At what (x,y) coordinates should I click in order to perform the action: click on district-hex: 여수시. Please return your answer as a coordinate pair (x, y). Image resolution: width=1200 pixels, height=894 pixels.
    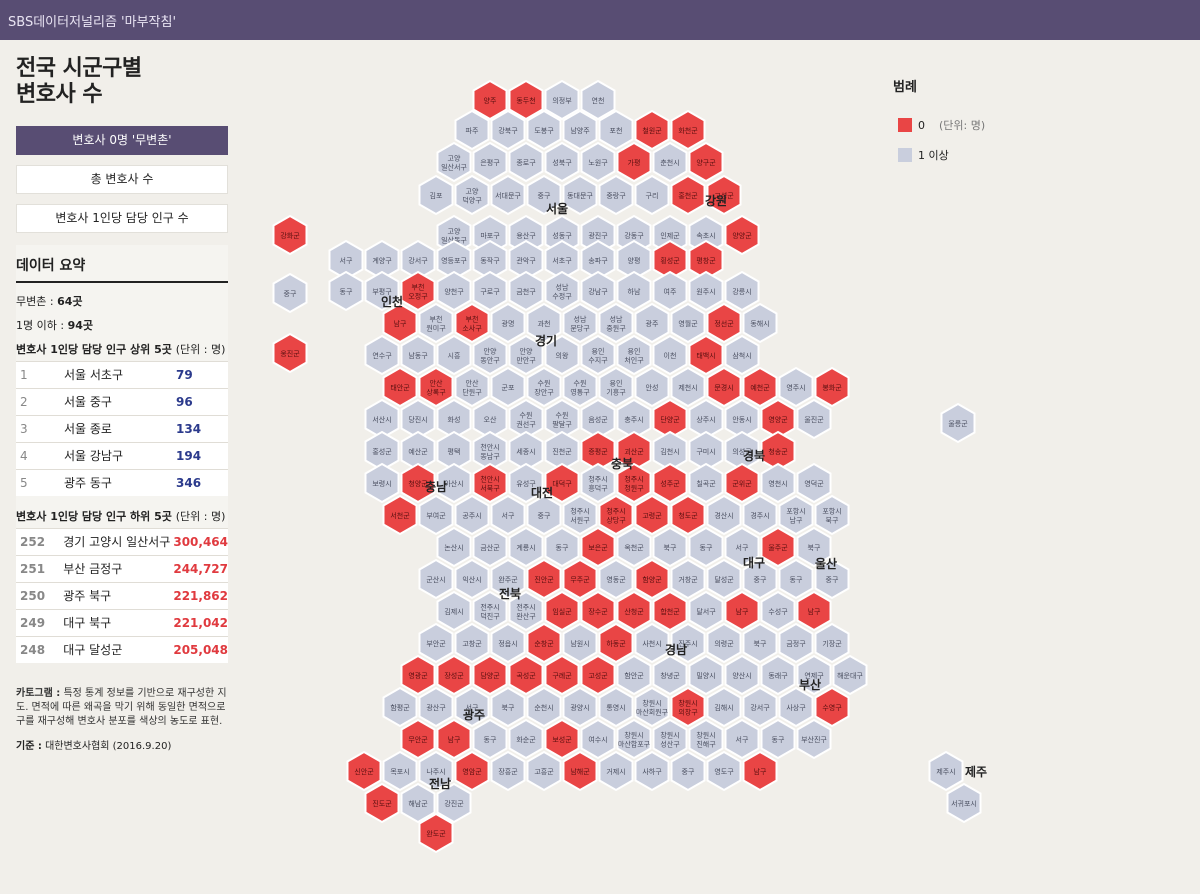
    Looking at the image, I should click on (598, 739).